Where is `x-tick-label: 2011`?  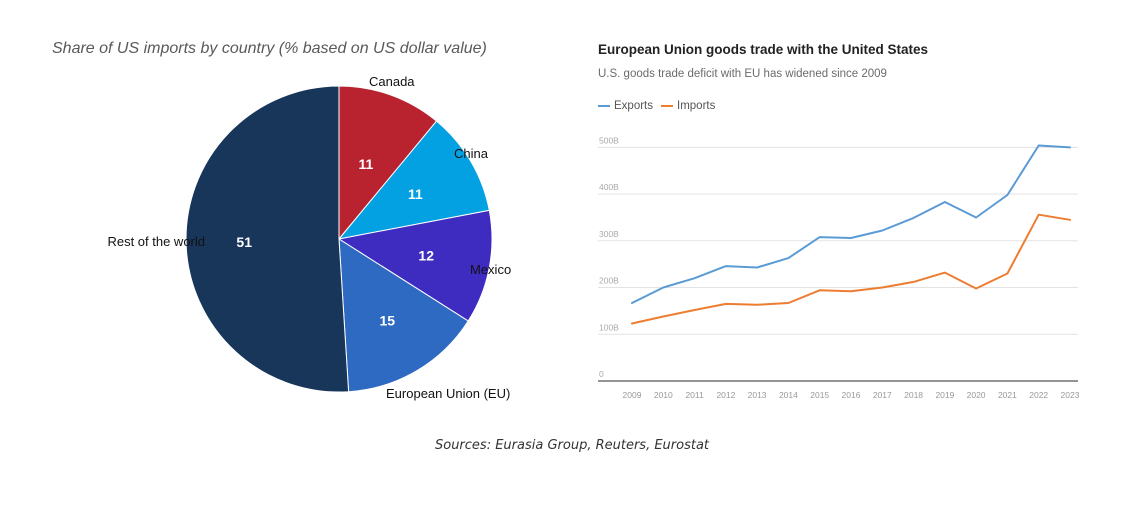
x-tick-label: 2011 is located at coordinates (694, 395).